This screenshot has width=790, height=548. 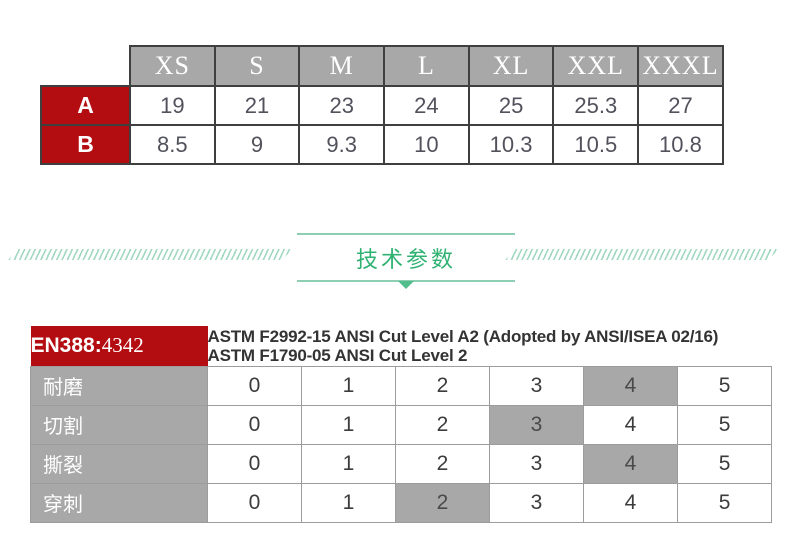 I want to click on en388-code: 4342, so click(x=122, y=345).